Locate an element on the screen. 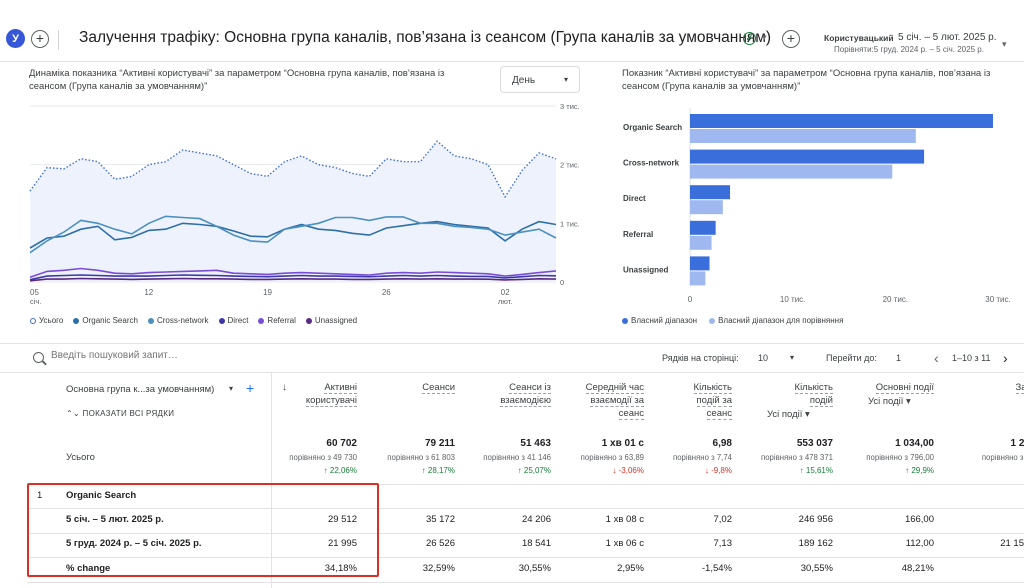 The width and height of the screenshot is (1024, 588). column-header: Основні події is located at coordinates (889, 387).